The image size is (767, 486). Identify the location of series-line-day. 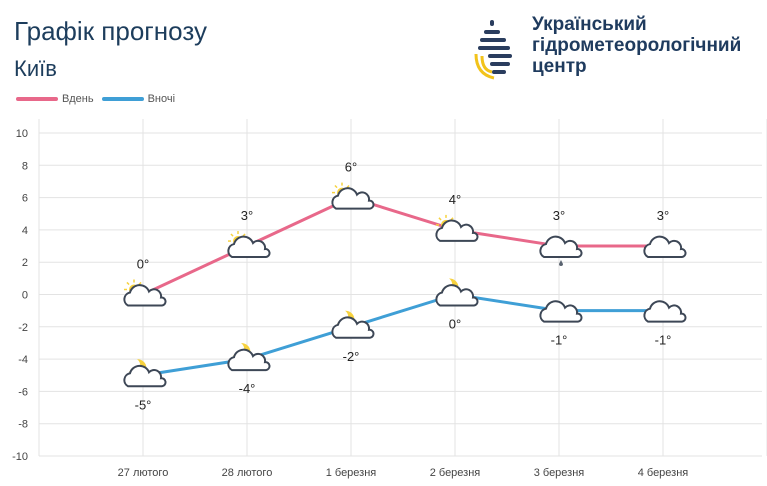
(402, 245).